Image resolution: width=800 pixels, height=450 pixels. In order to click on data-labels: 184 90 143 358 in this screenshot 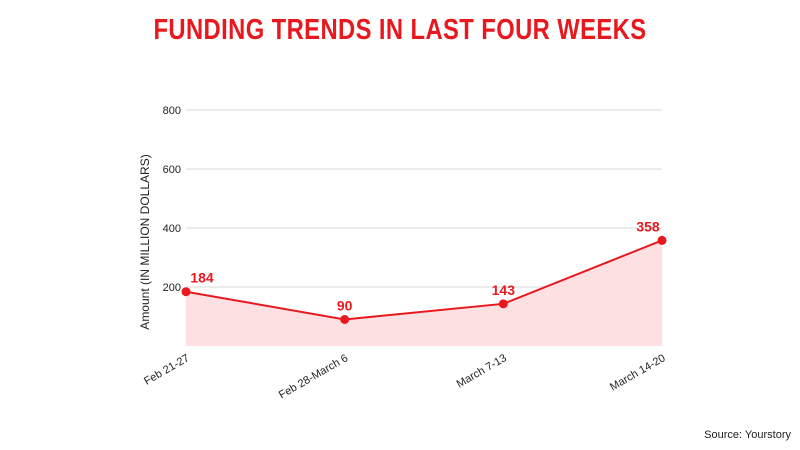, I will do `click(425, 265)`.